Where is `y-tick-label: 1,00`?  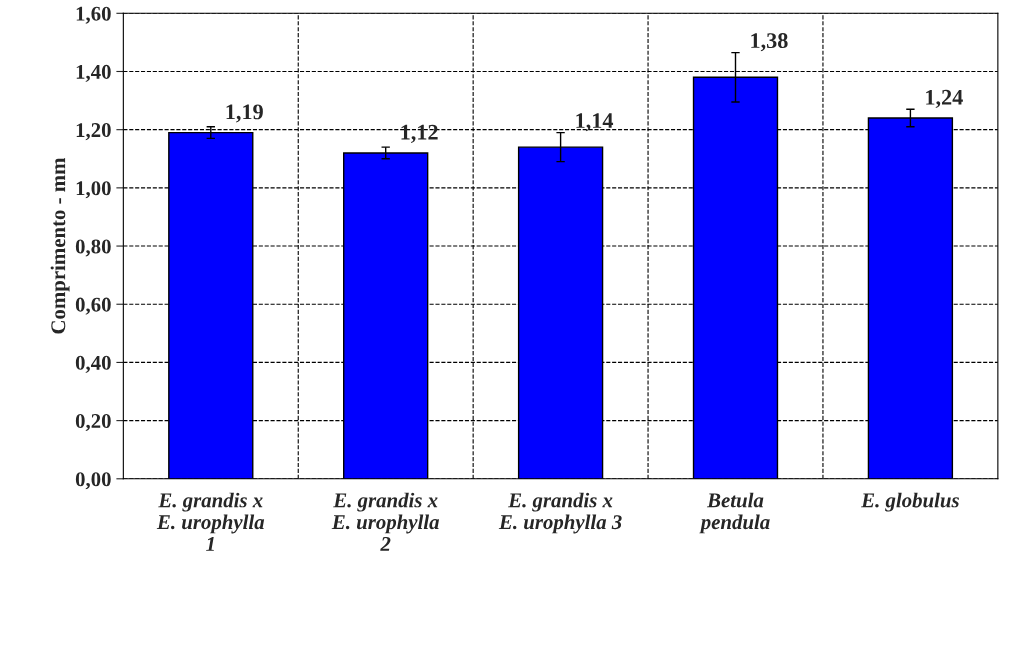 y-tick-label: 1,00 is located at coordinates (93, 190).